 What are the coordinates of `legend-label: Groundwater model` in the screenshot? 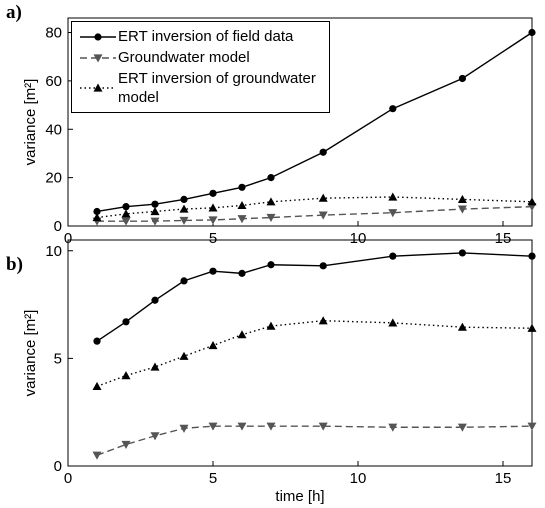 It's located at (184, 57).